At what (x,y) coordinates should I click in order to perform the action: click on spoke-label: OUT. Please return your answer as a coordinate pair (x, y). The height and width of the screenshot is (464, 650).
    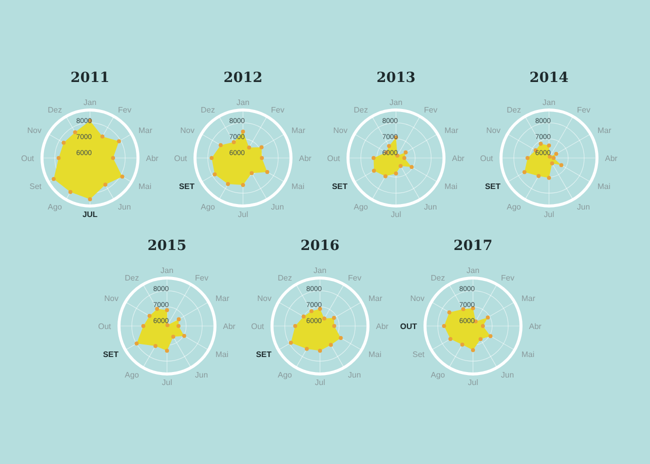
    Looking at the image, I should click on (409, 326).